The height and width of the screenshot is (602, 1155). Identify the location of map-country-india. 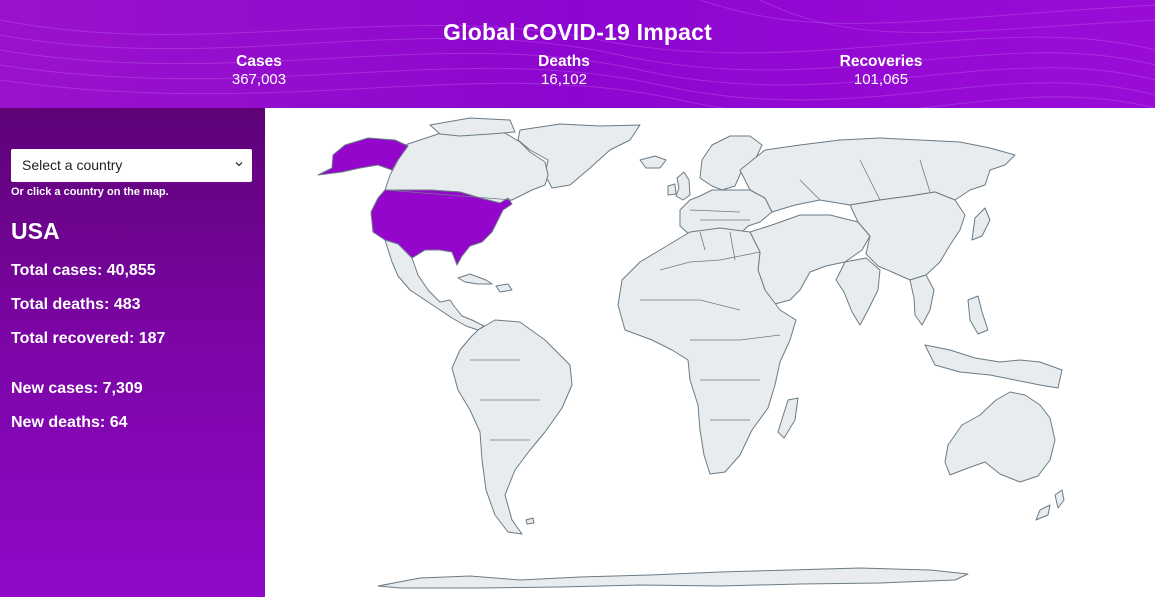
(858, 291).